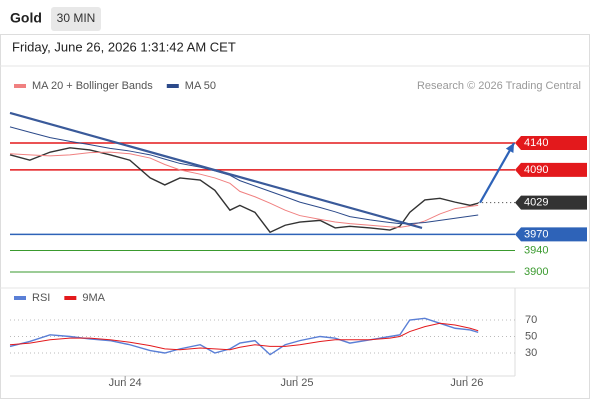  I want to click on x-tick-label: Jun 24, so click(125, 383).